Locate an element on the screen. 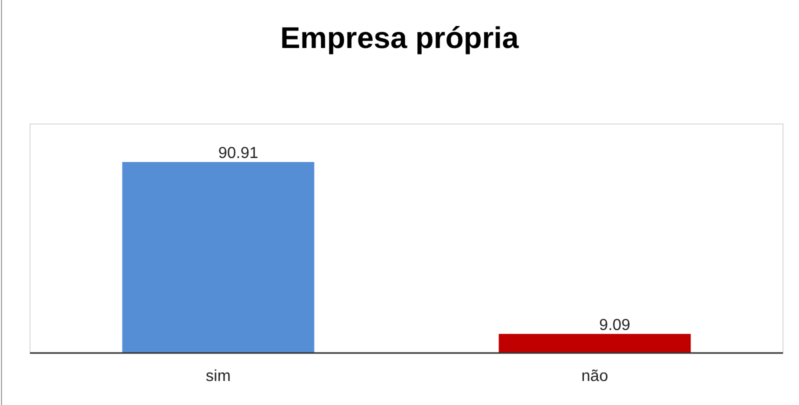 Image resolution: width=799 pixels, height=405 pixels. x-tick-label: sim is located at coordinates (218, 376).